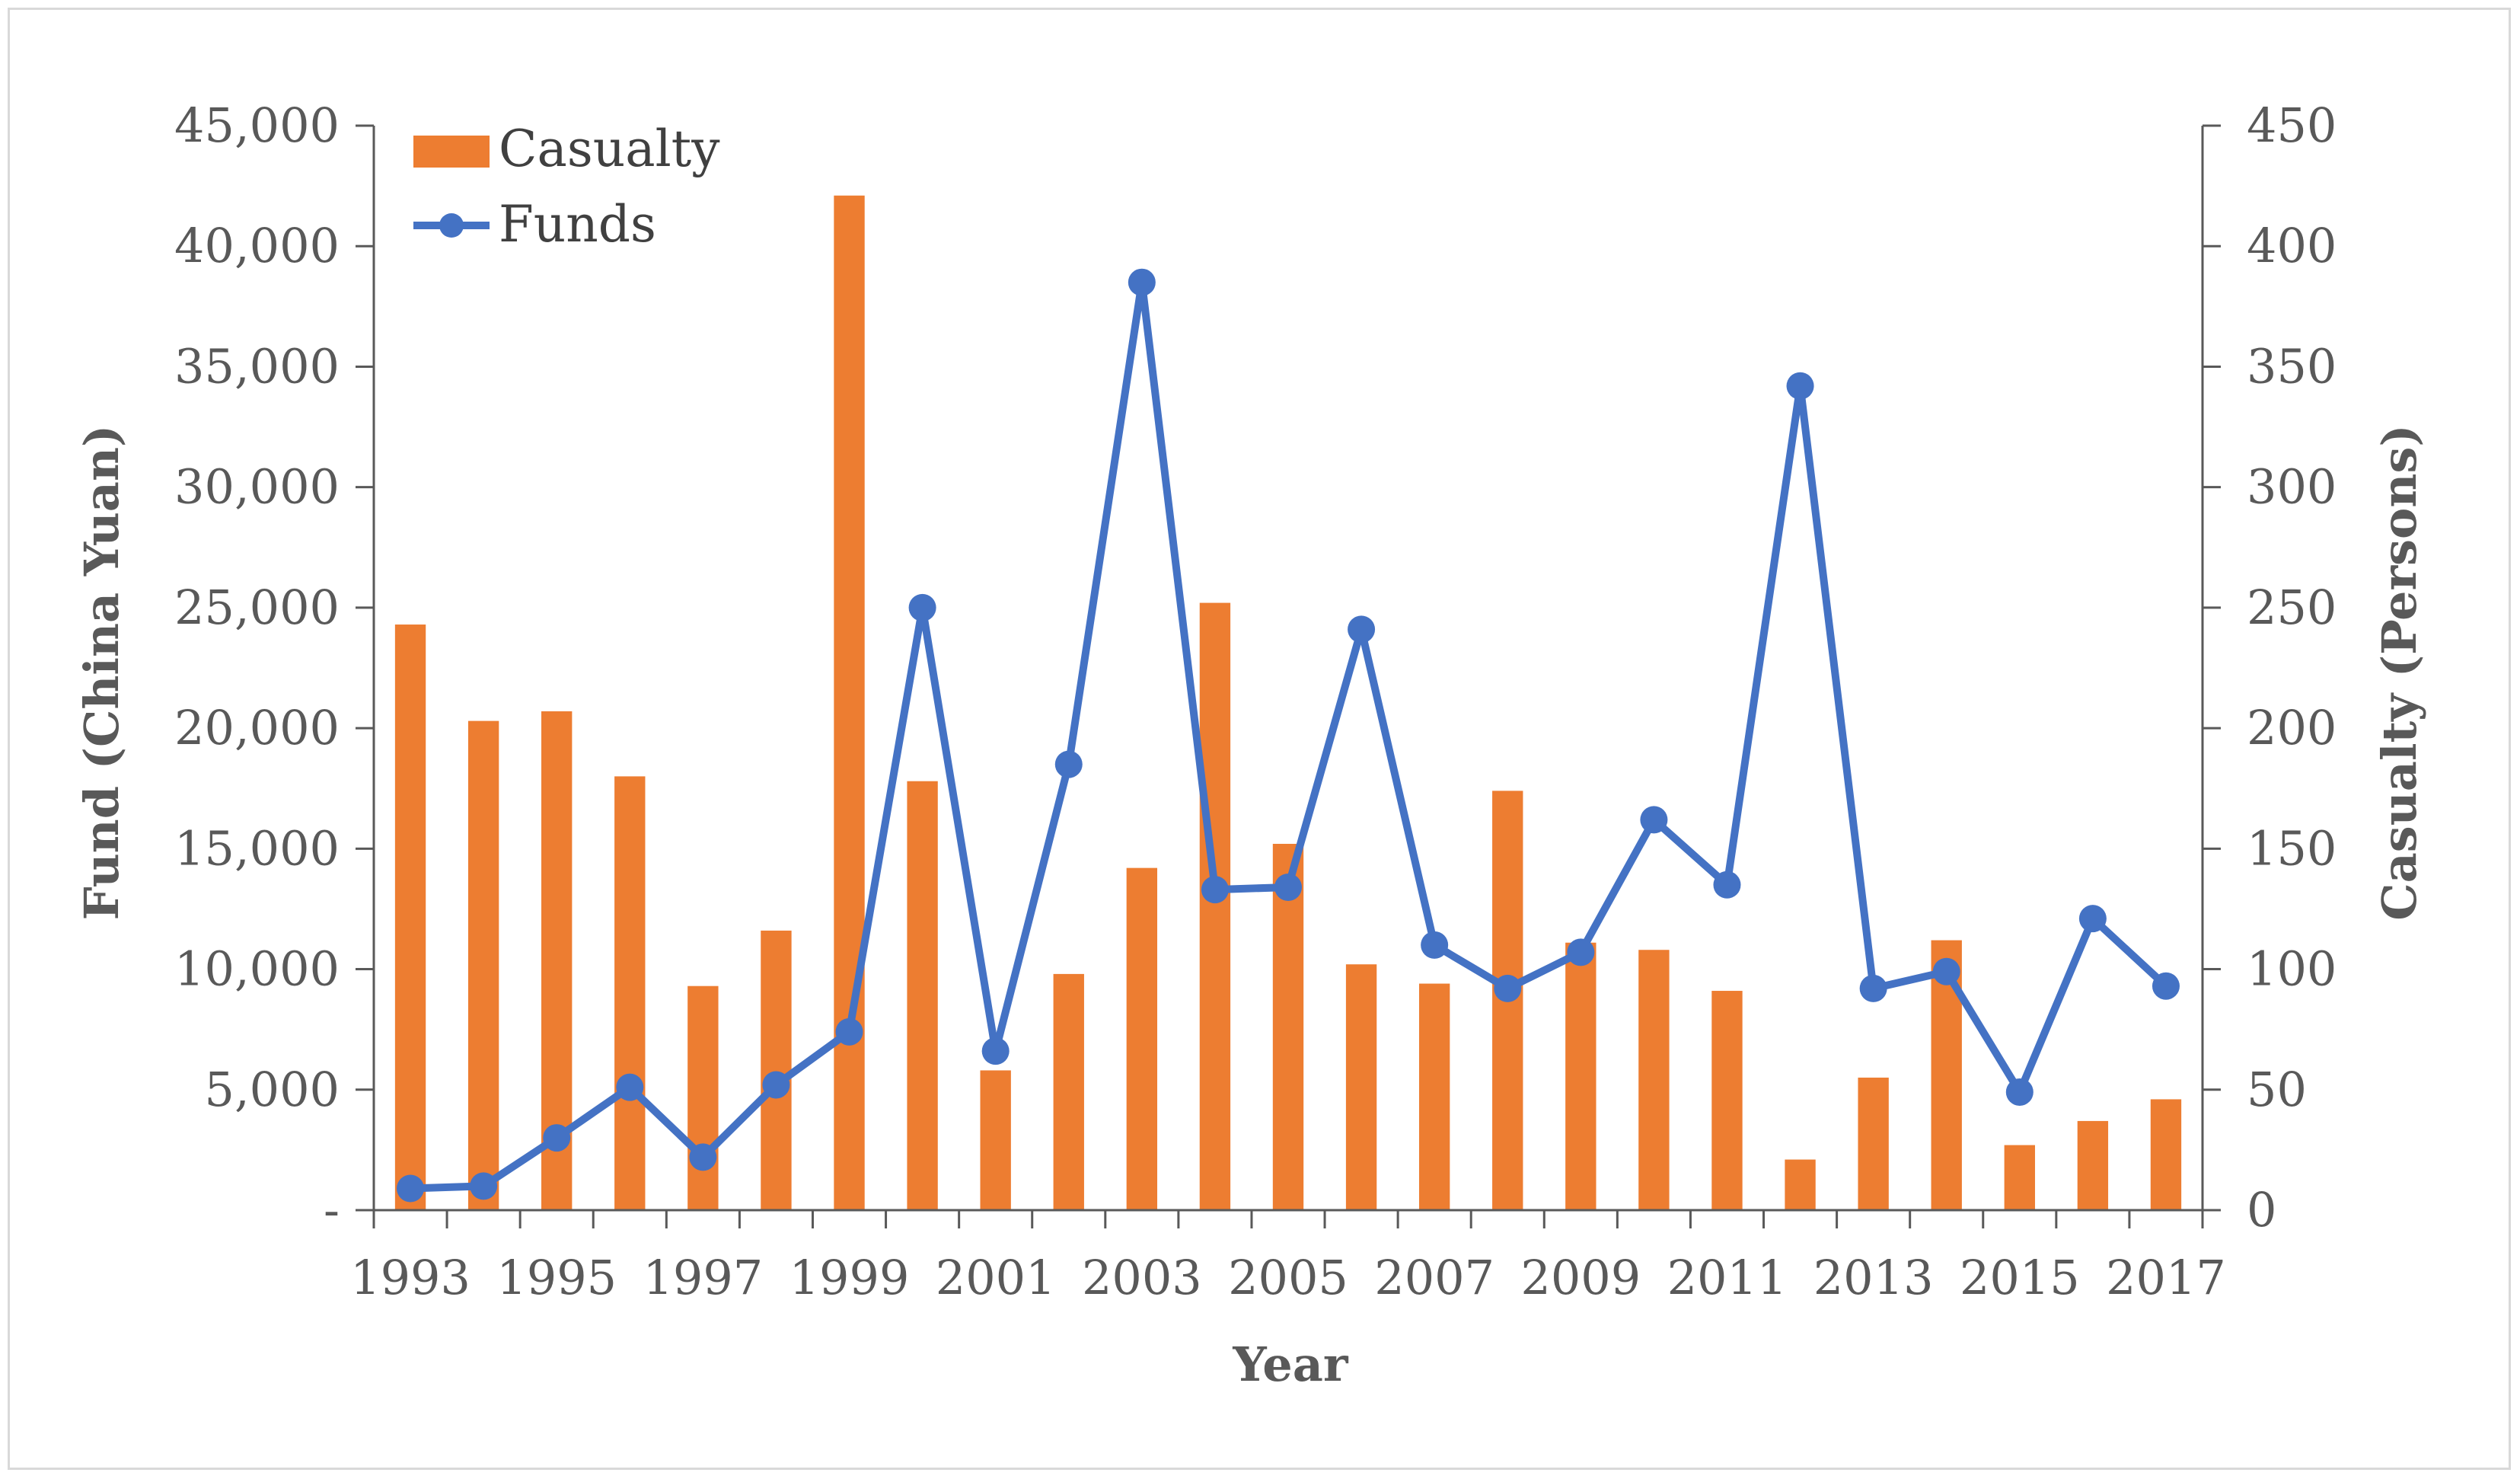 The width and height of the screenshot is (2520, 1479). Describe the element at coordinates (2292, 848) in the screenshot. I see `right-tick-label-3: 150` at that location.